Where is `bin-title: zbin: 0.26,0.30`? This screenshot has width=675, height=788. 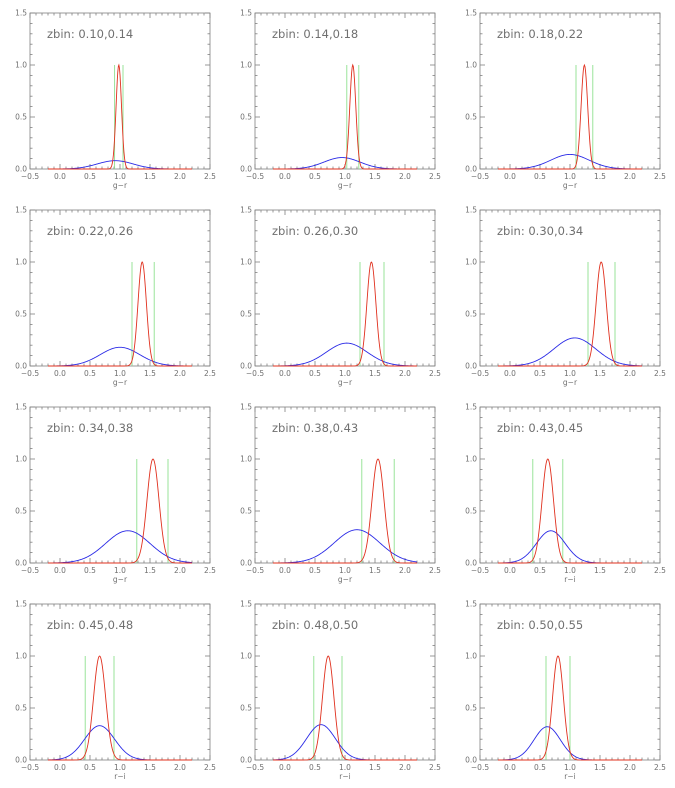 bin-title: zbin: 0.26,0.30 is located at coordinates (315, 231).